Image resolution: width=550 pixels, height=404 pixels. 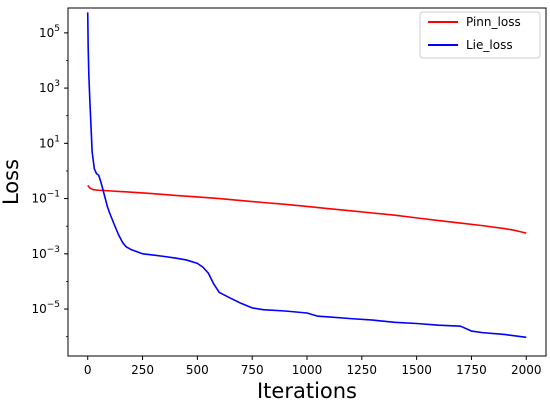 What do you see at coordinates (49, 87) in the screenshot?
I see `y-tick-label: 10³` at bounding box center [49, 87].